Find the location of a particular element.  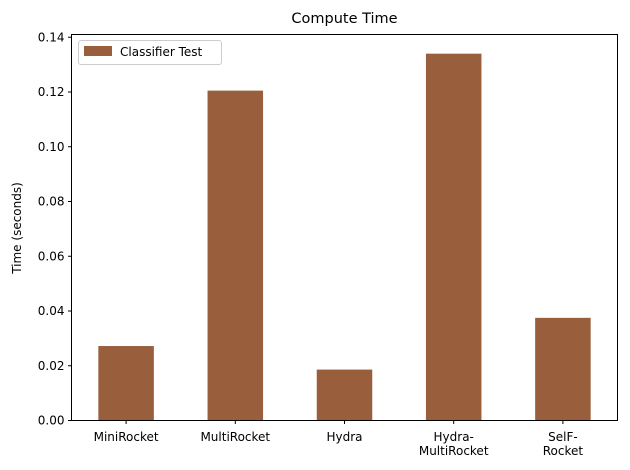

y-tick-label: 0.06 is located at coordinates (51, 256).